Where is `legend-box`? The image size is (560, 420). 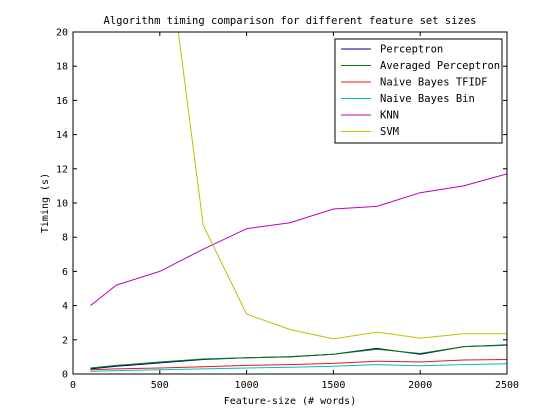 legend-box is located at coordinates (418, 91).